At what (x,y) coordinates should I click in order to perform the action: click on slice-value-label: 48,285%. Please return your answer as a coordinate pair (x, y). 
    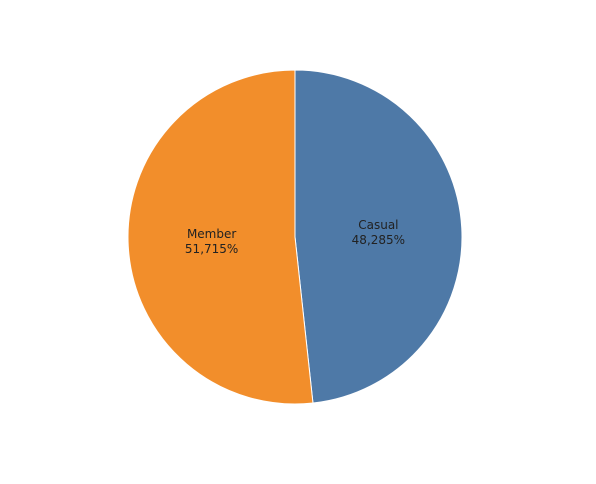
    Looking at the image, I should click on (378, 240).